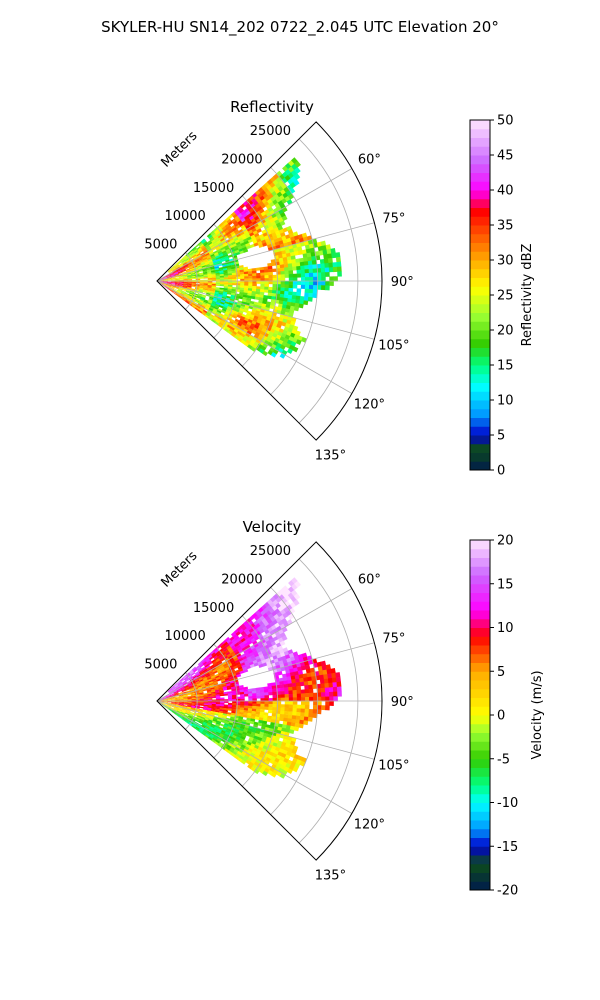  What do you see at coordinates (160, 665) in the screenshot?
I see `range-tick-label: 5000` at bounding box center [160, 665].